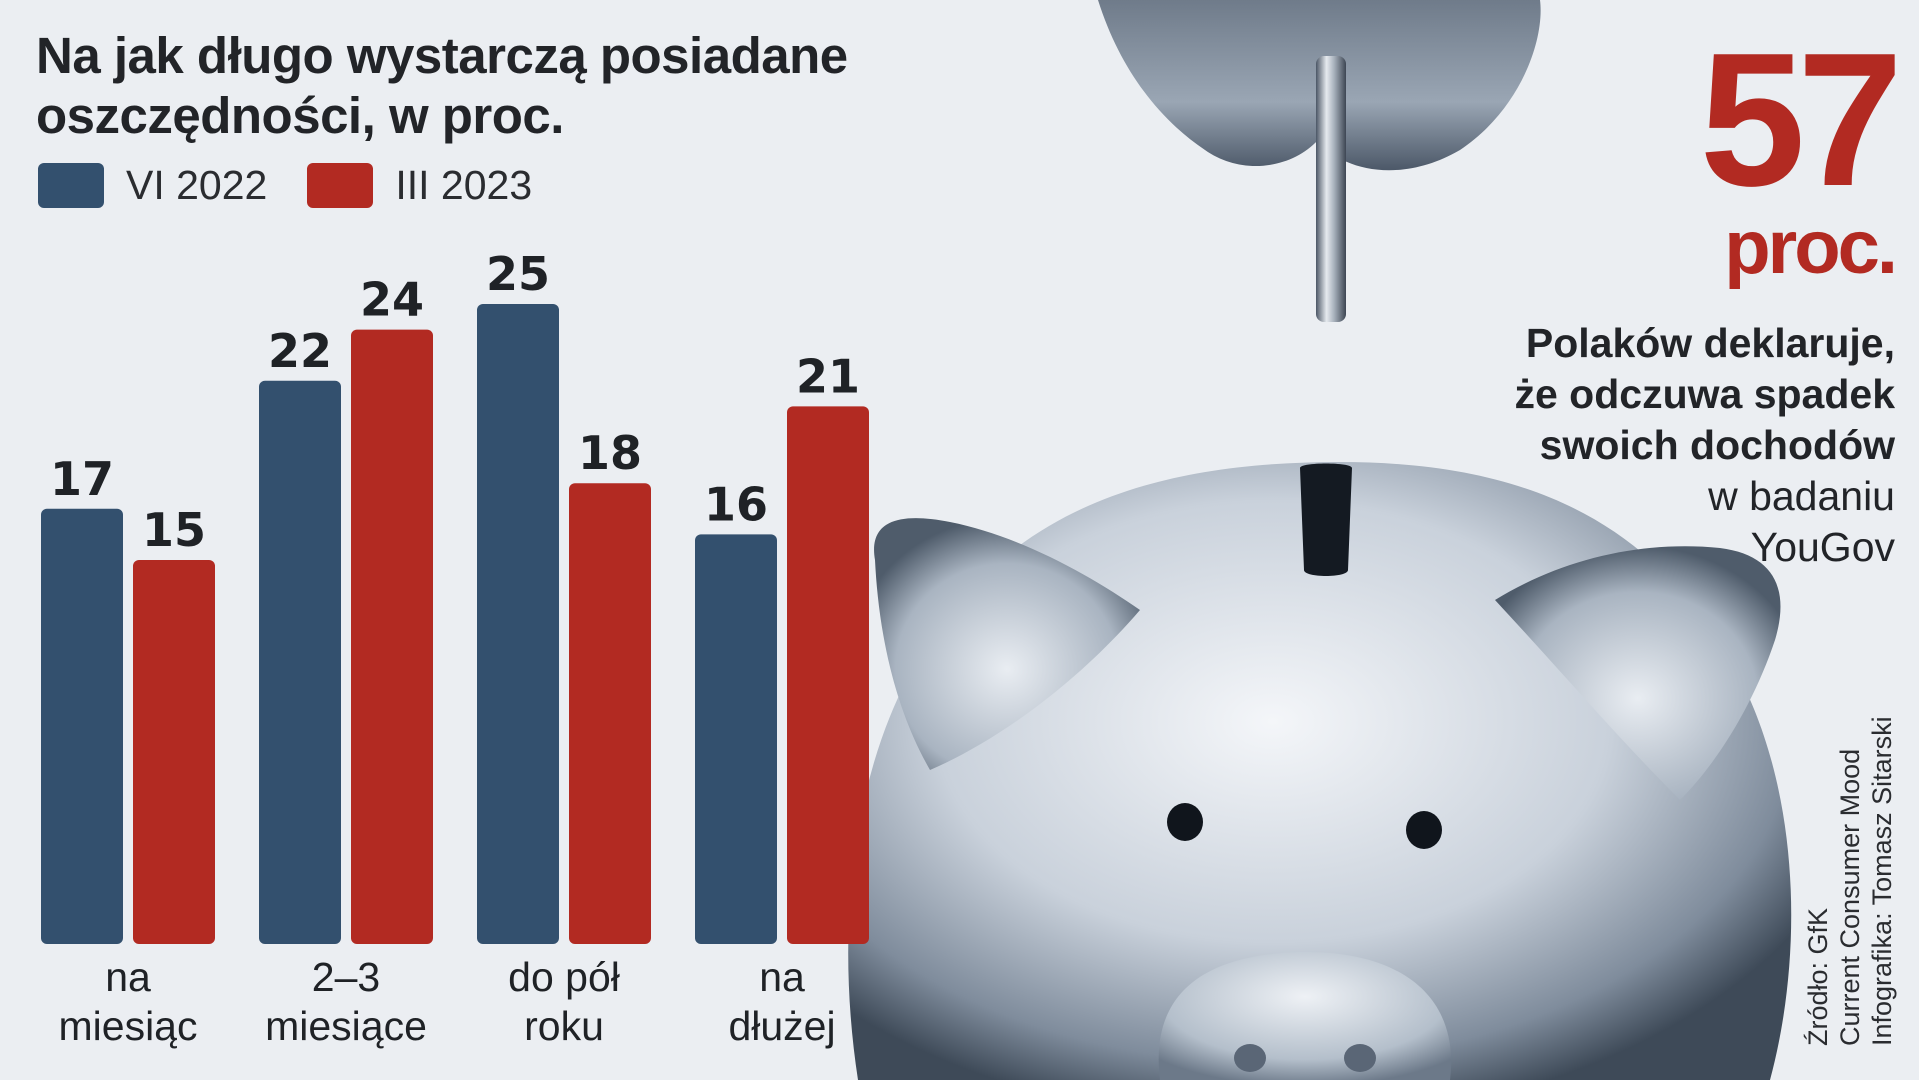  I want to click on highlight-line2: że odczuwa spadek, so click(1704, 394).